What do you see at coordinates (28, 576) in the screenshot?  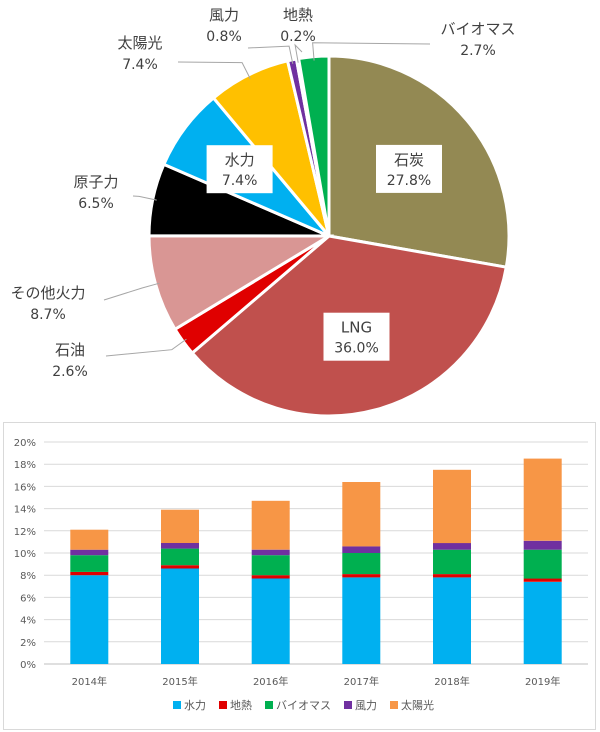 I see `y-tick-label: 8%` at bounding box center [28, 576].